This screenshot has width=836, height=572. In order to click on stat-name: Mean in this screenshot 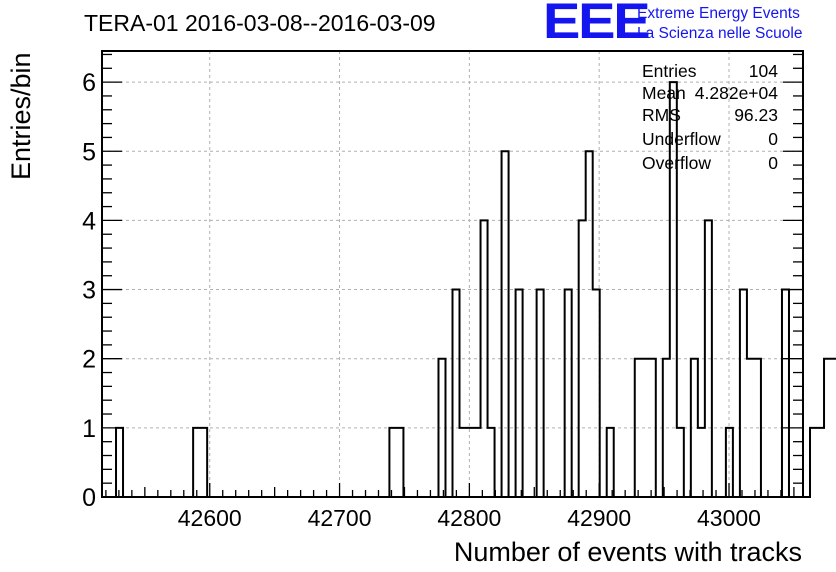, I will do `click(664, 93)`.